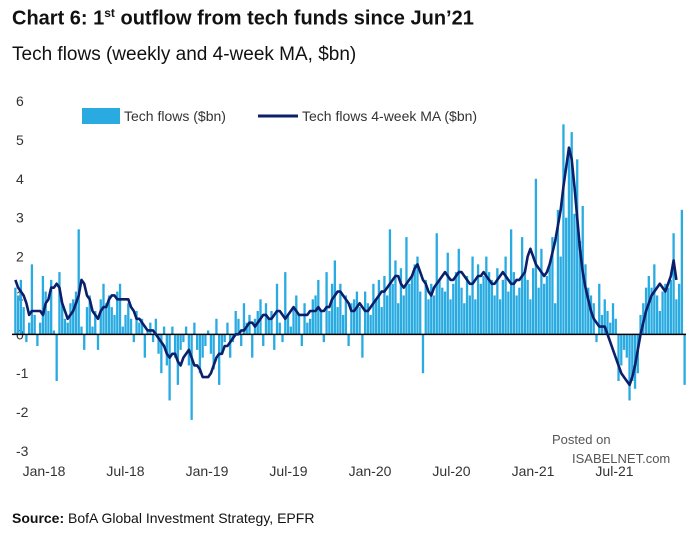  What do you see at coordinates (533, 471) in the screenshot?
I see `x-tick-label: Jan-21` at bounding box center [533, 471].